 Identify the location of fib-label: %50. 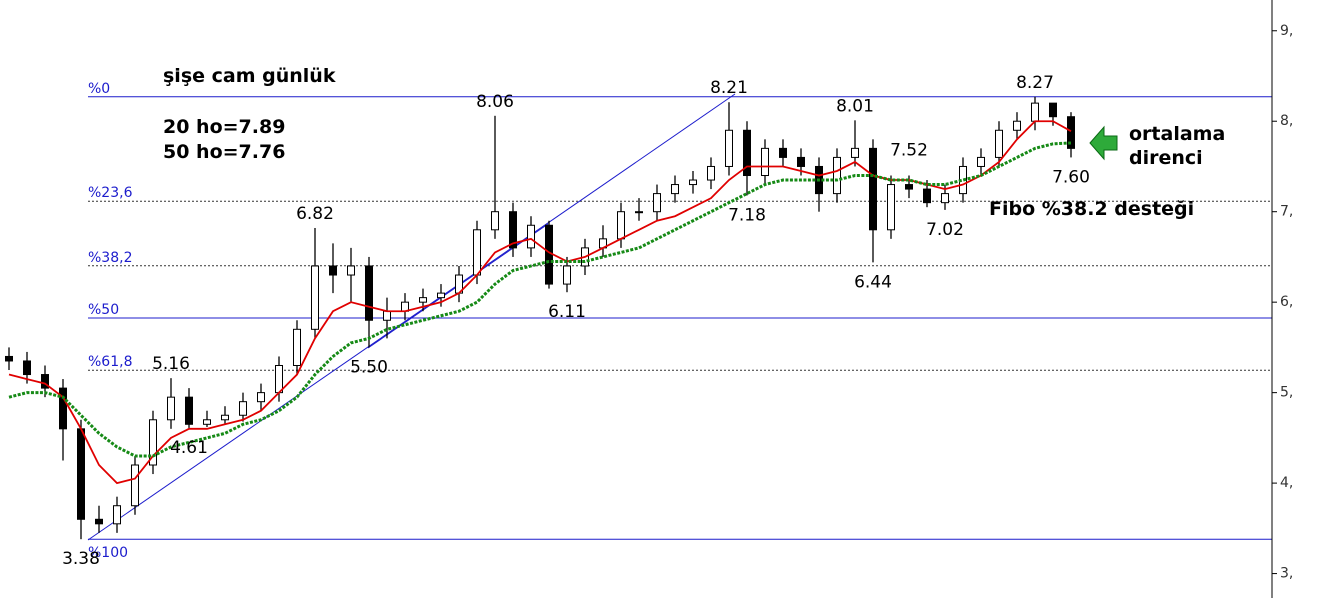
(103, 310).